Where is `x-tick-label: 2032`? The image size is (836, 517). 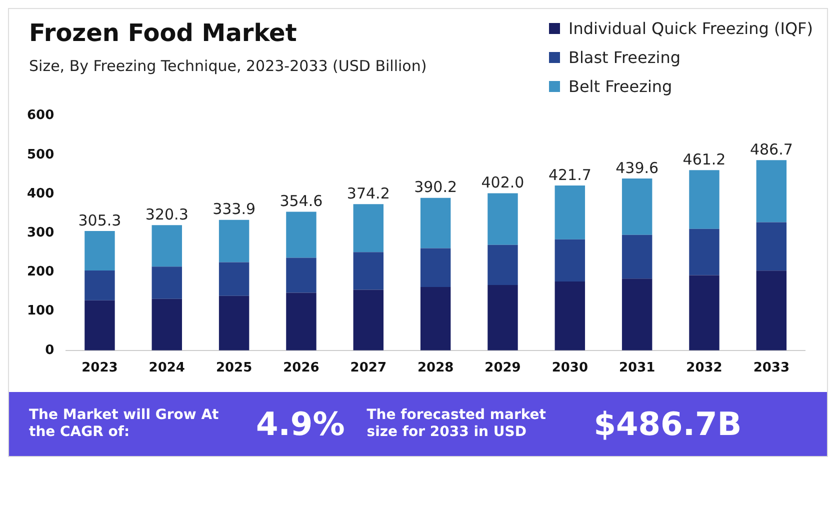 x-tick-label: 2032 is located at coordinates (704, 368).